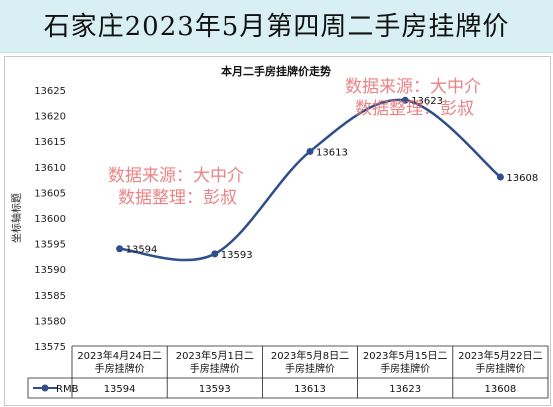  What do you see at coordinates (50, 347) in the screenshot?
I see `y-tick-label: 13575` at bounding box center [50, 347].